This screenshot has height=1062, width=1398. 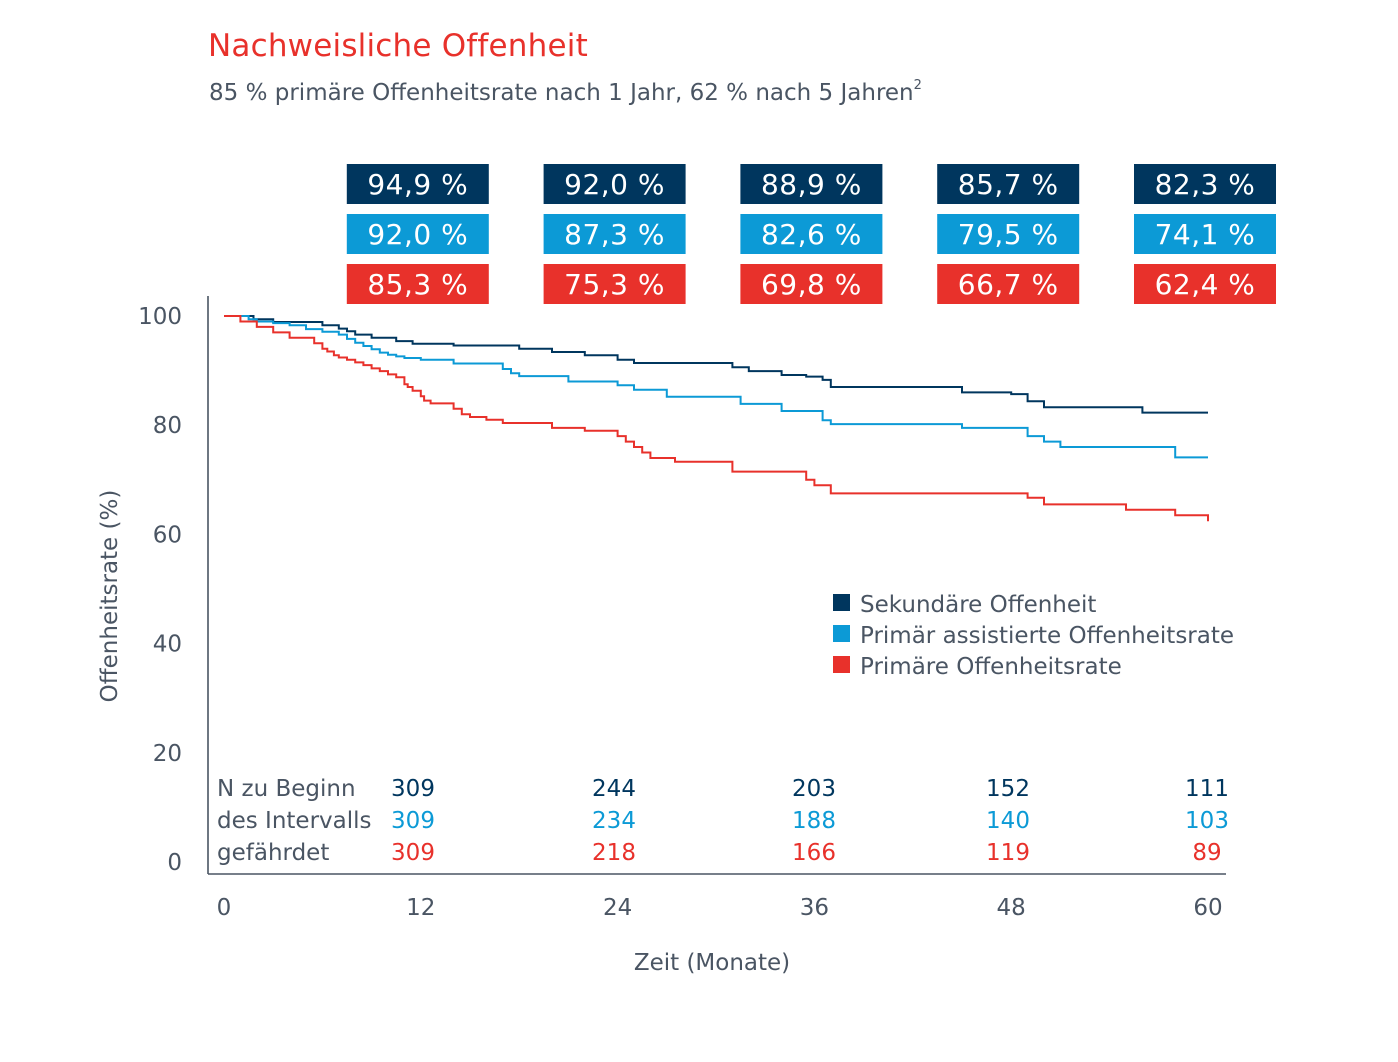 I want to click on risk-value-secondary: 309, so click(x=413, y=789).